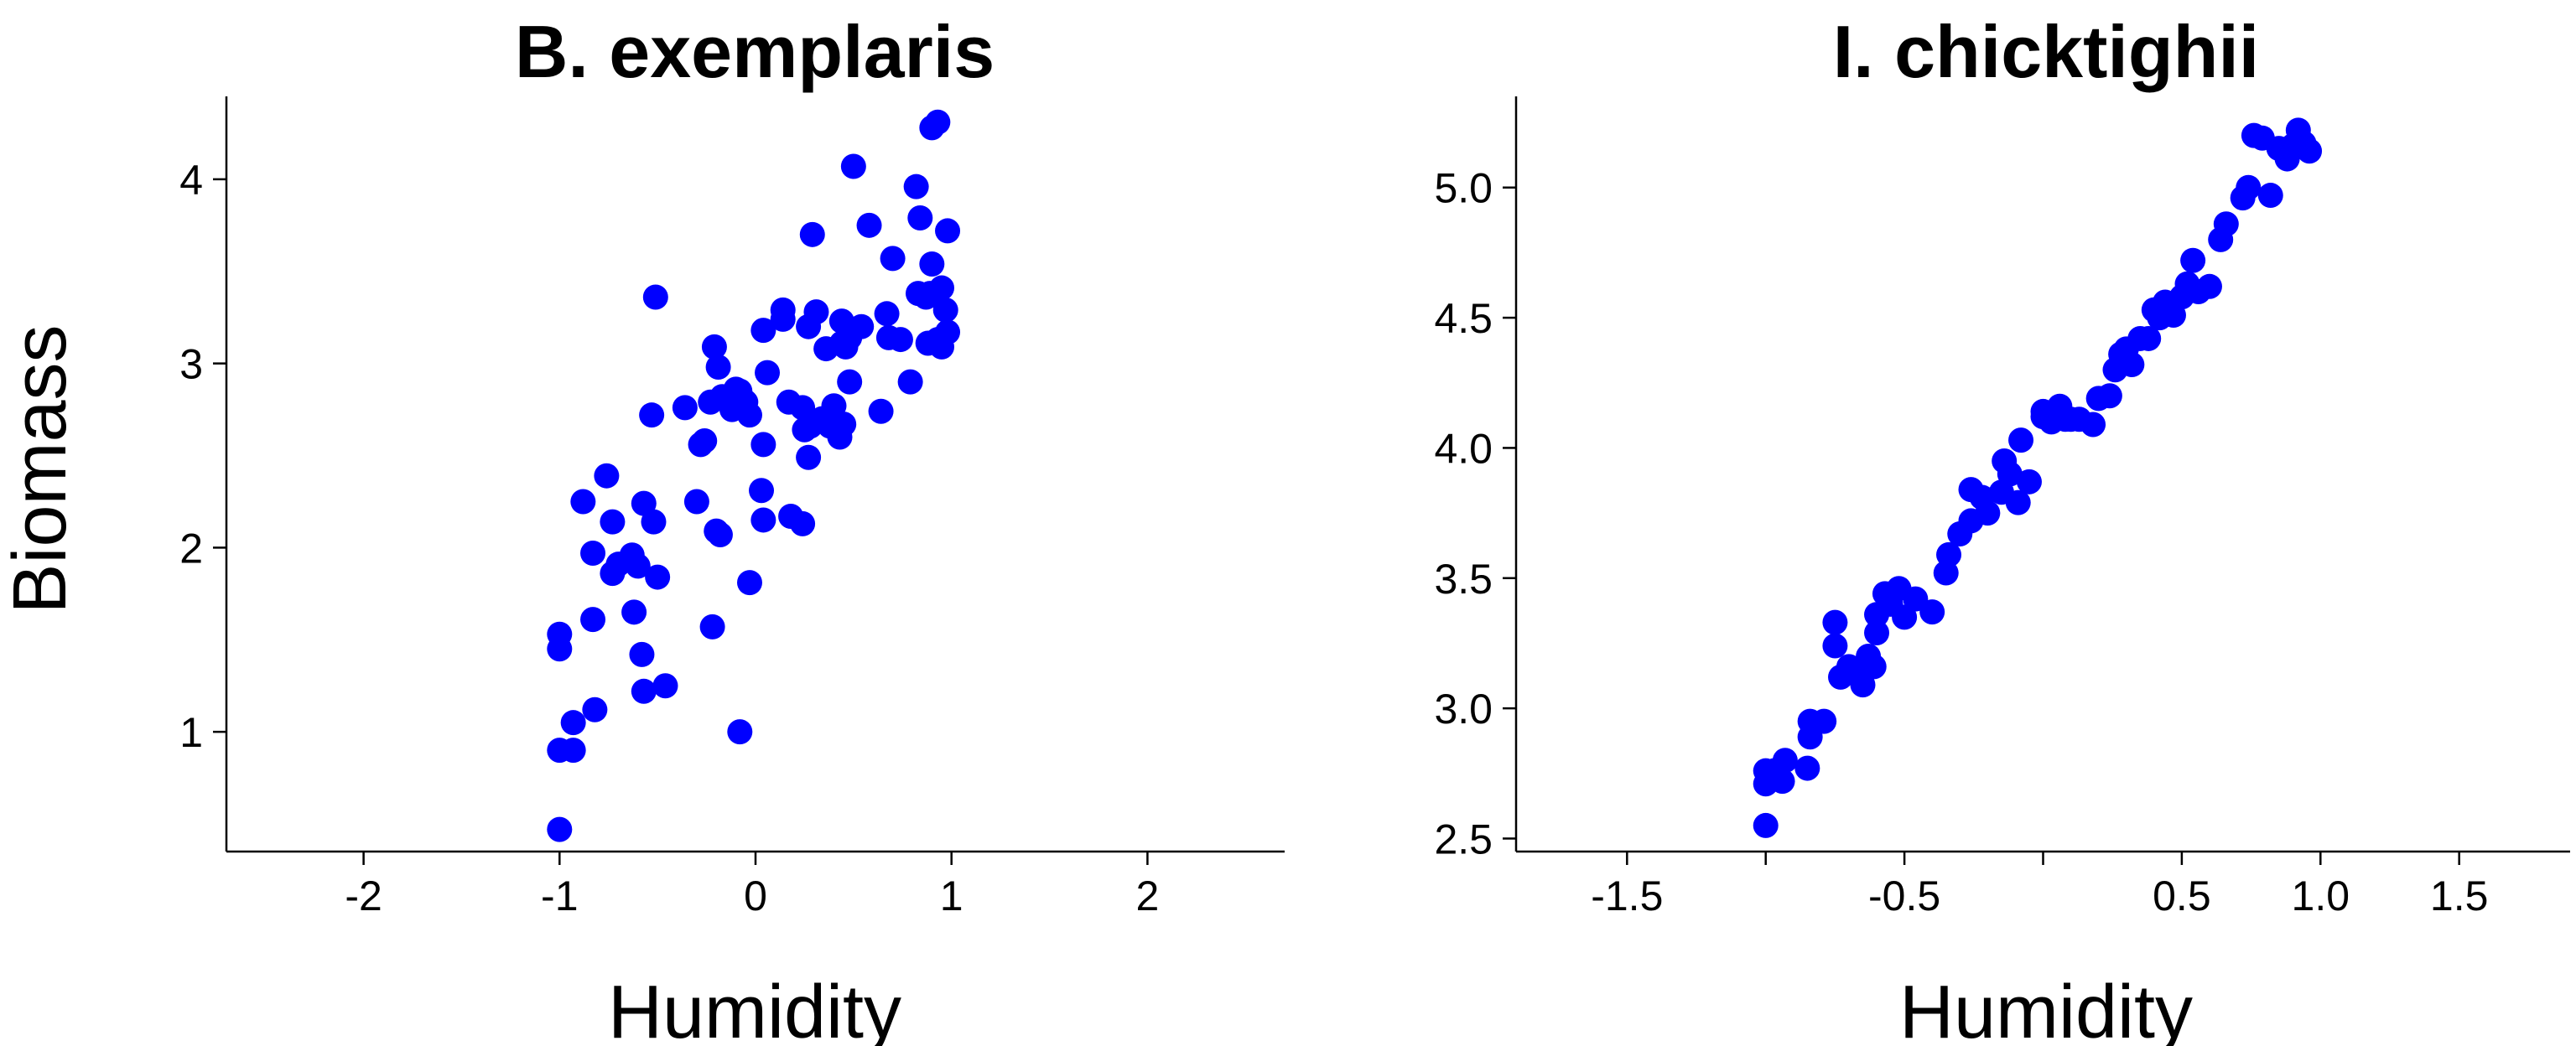 The width and height of the screenshot is (2576, 1046). Describe the element at coordinates (191, 733) in the screenshot. I see `y-tick-label: 1` at that location.